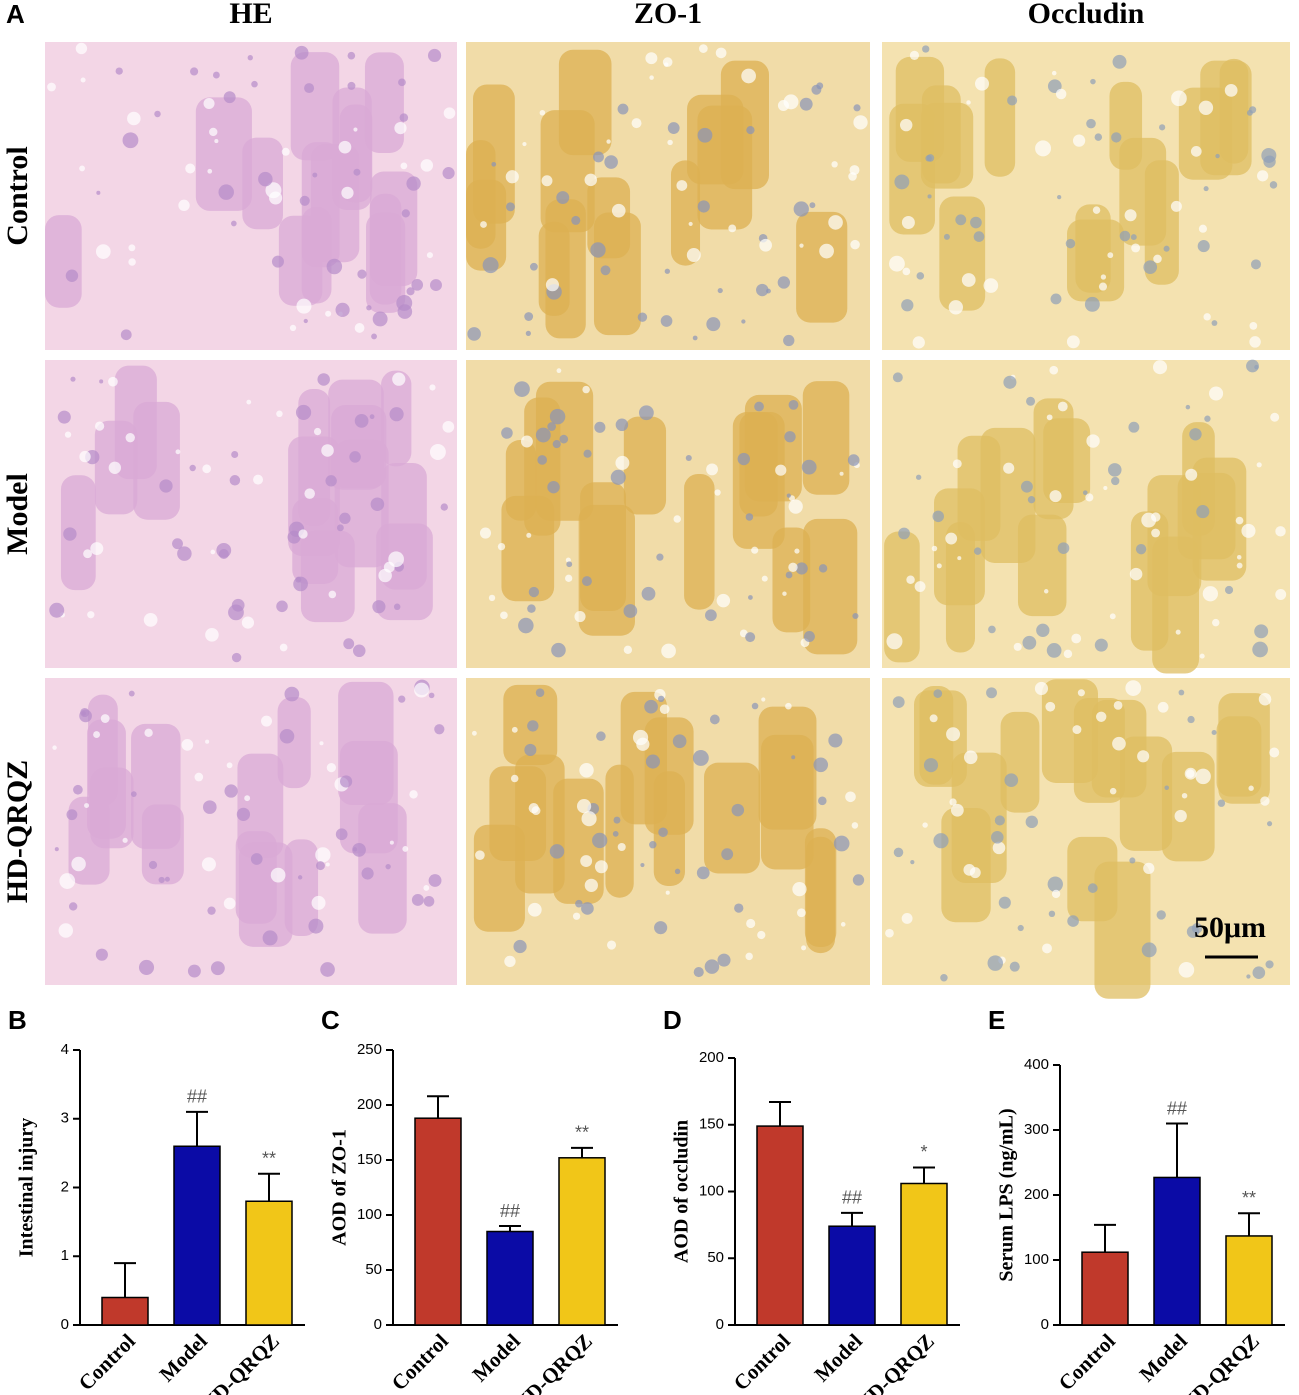 Image resolution: width=1299 pixels, height=1395 pixels. What do you see at coordinates (1164, 1358) in the screenshot?
I see `x-tick-label: Model` at bounding box center [1164, 1358].